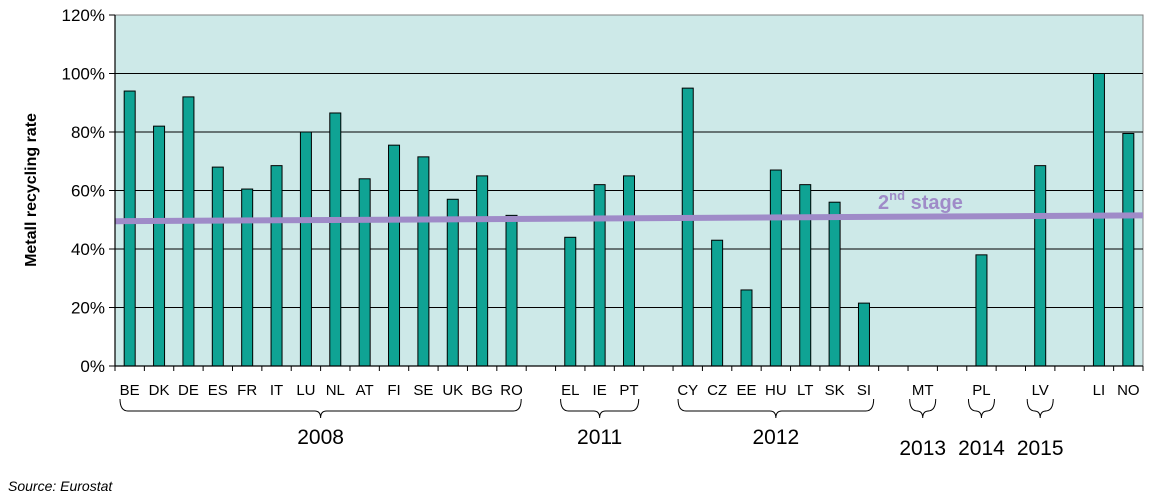 The image size is (1155, 495). I want to click on y-tick-label: 120%, so click(83, 15).